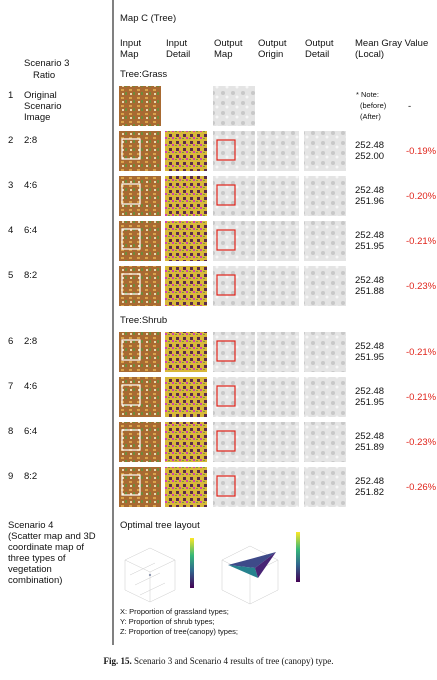 Image resolution: width=437 pixels, height=680 pixels. I want to click on value-after: 251.88, so click(370, 291).